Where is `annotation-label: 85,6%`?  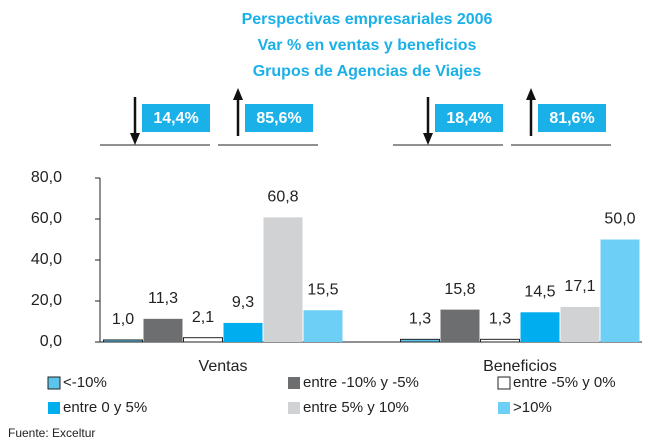
annotation-label: 85,6% is located at coordinates (278, 118).